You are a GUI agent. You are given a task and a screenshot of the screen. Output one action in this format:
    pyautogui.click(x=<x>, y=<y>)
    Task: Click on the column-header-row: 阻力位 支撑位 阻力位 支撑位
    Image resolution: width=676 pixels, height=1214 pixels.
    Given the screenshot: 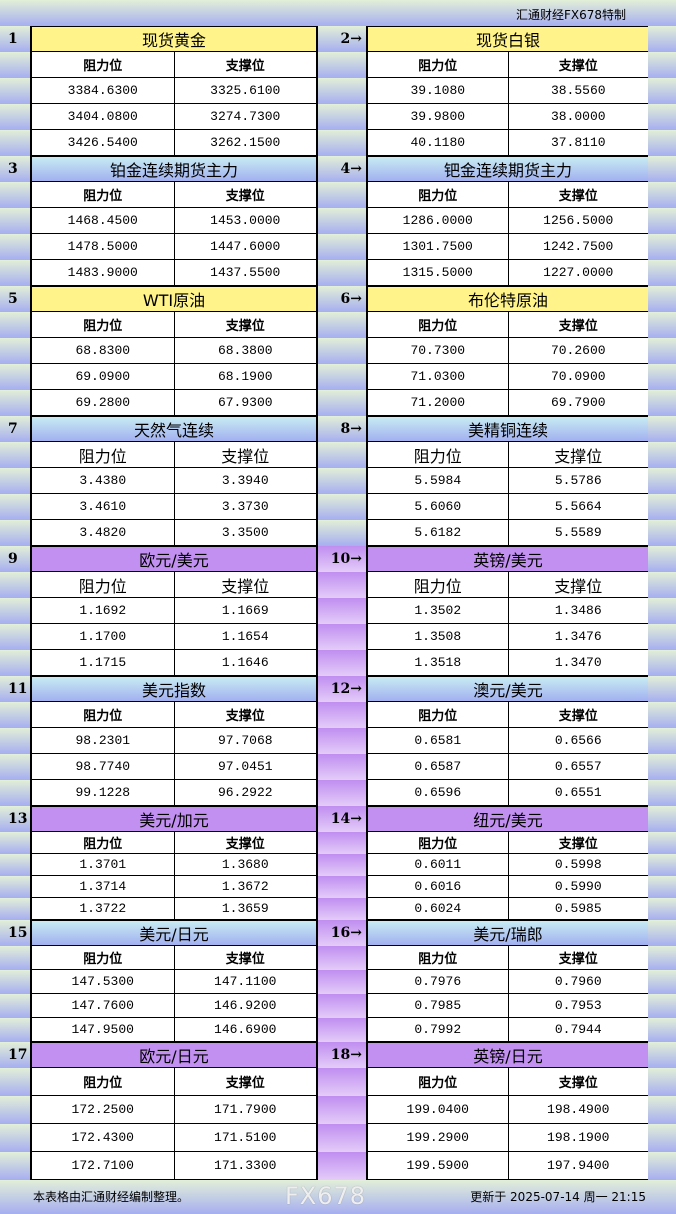 What is the action you would take?
    pyautogui.click(x=338, y=1082)
    